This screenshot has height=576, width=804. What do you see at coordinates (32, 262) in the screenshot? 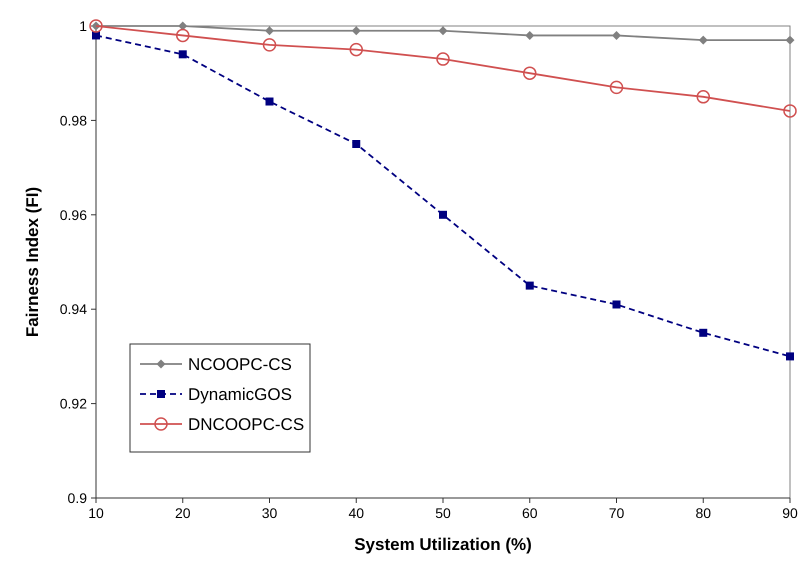
I see `y-axis-title: Fairness Index (FI)` at bounding box center [32, 262].